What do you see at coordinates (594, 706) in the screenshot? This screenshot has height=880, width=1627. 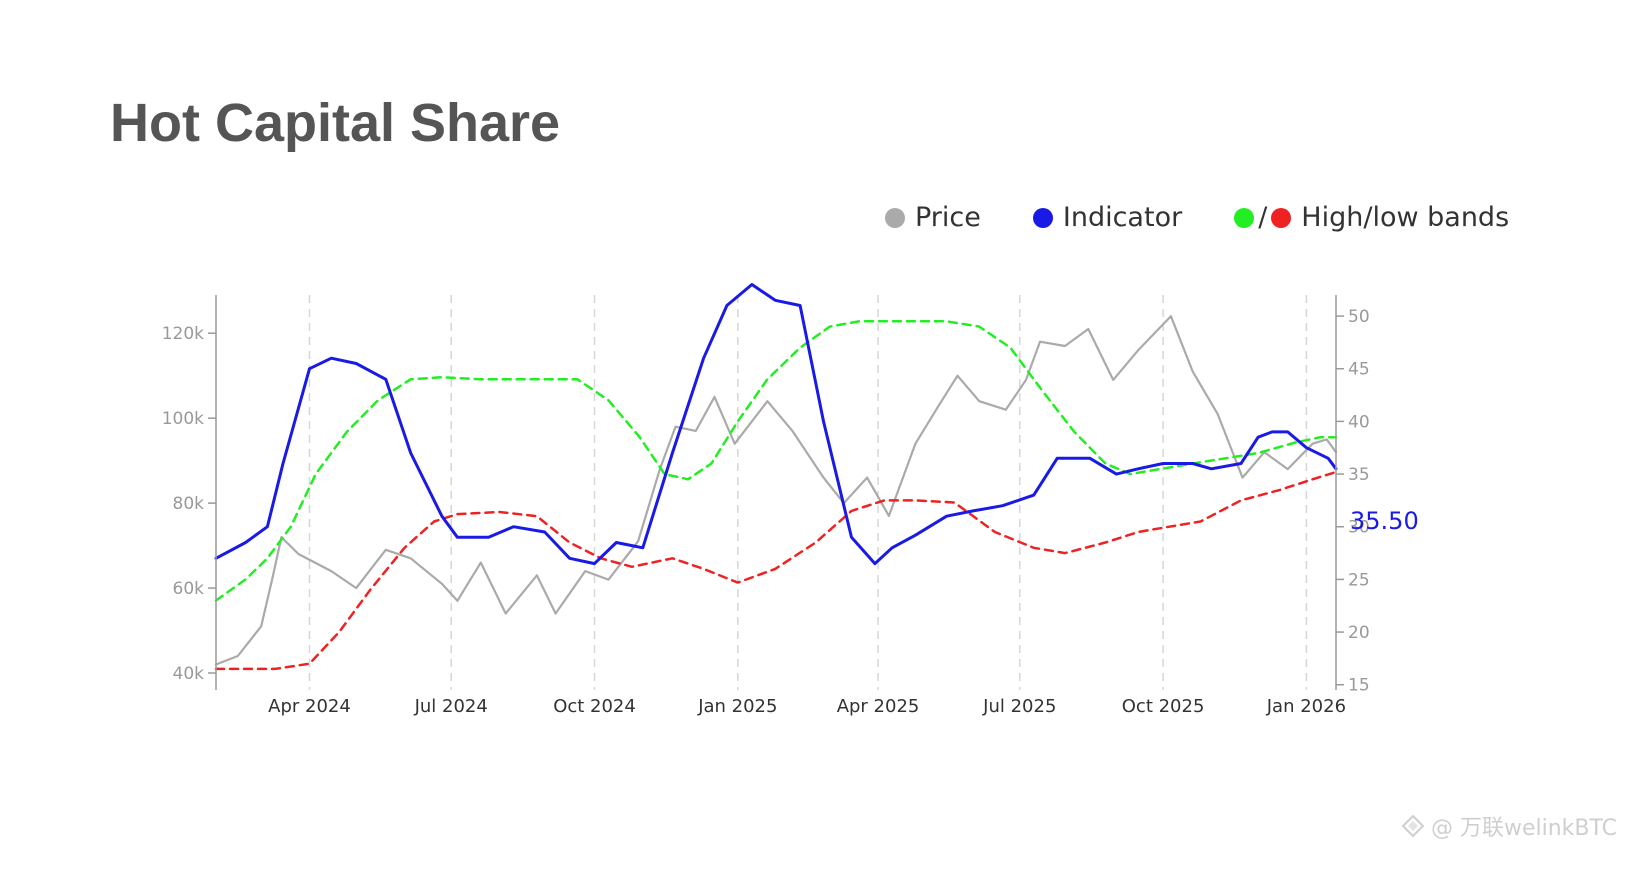 I see `x-tick-label: Oct 2024` at bounding box center [594, 706].